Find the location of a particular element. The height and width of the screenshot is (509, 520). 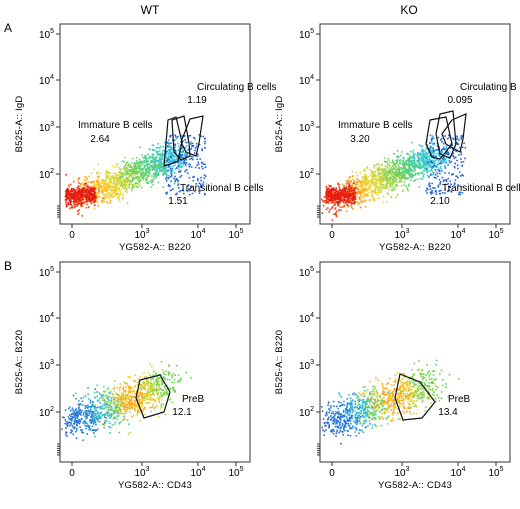

gate-value-label: 13.4 is located at coordinates (448, 412).